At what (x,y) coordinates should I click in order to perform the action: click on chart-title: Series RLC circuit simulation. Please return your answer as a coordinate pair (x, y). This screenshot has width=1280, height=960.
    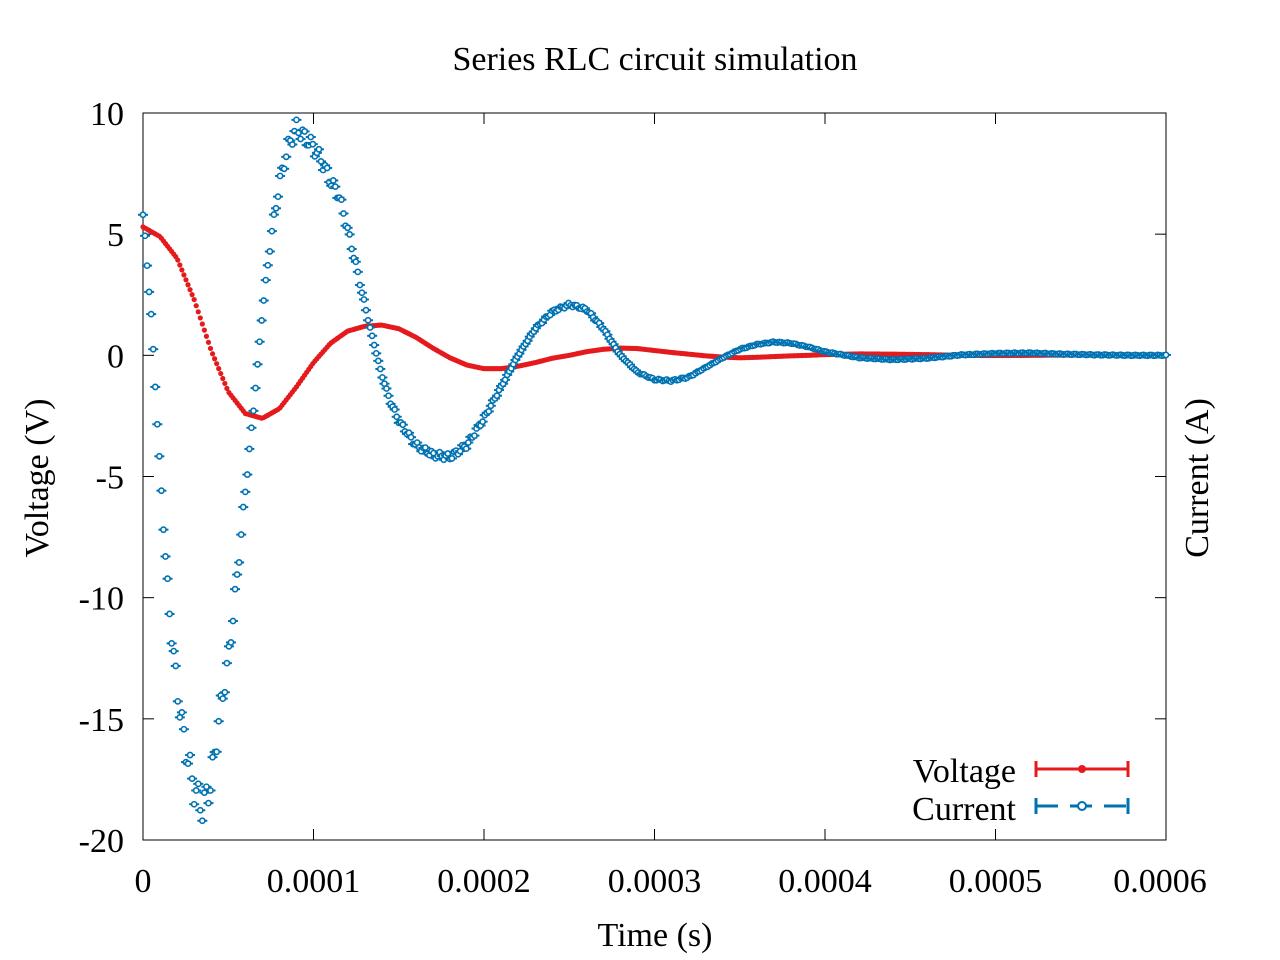
    Looking at the image, I should click on (654, 59).